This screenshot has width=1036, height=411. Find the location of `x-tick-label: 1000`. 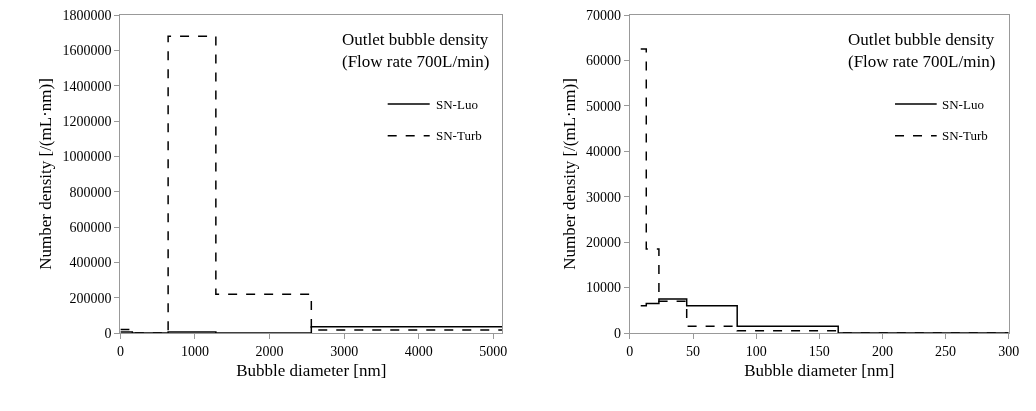

x-tick-label: 1000 is located at coordinates (194, 351).